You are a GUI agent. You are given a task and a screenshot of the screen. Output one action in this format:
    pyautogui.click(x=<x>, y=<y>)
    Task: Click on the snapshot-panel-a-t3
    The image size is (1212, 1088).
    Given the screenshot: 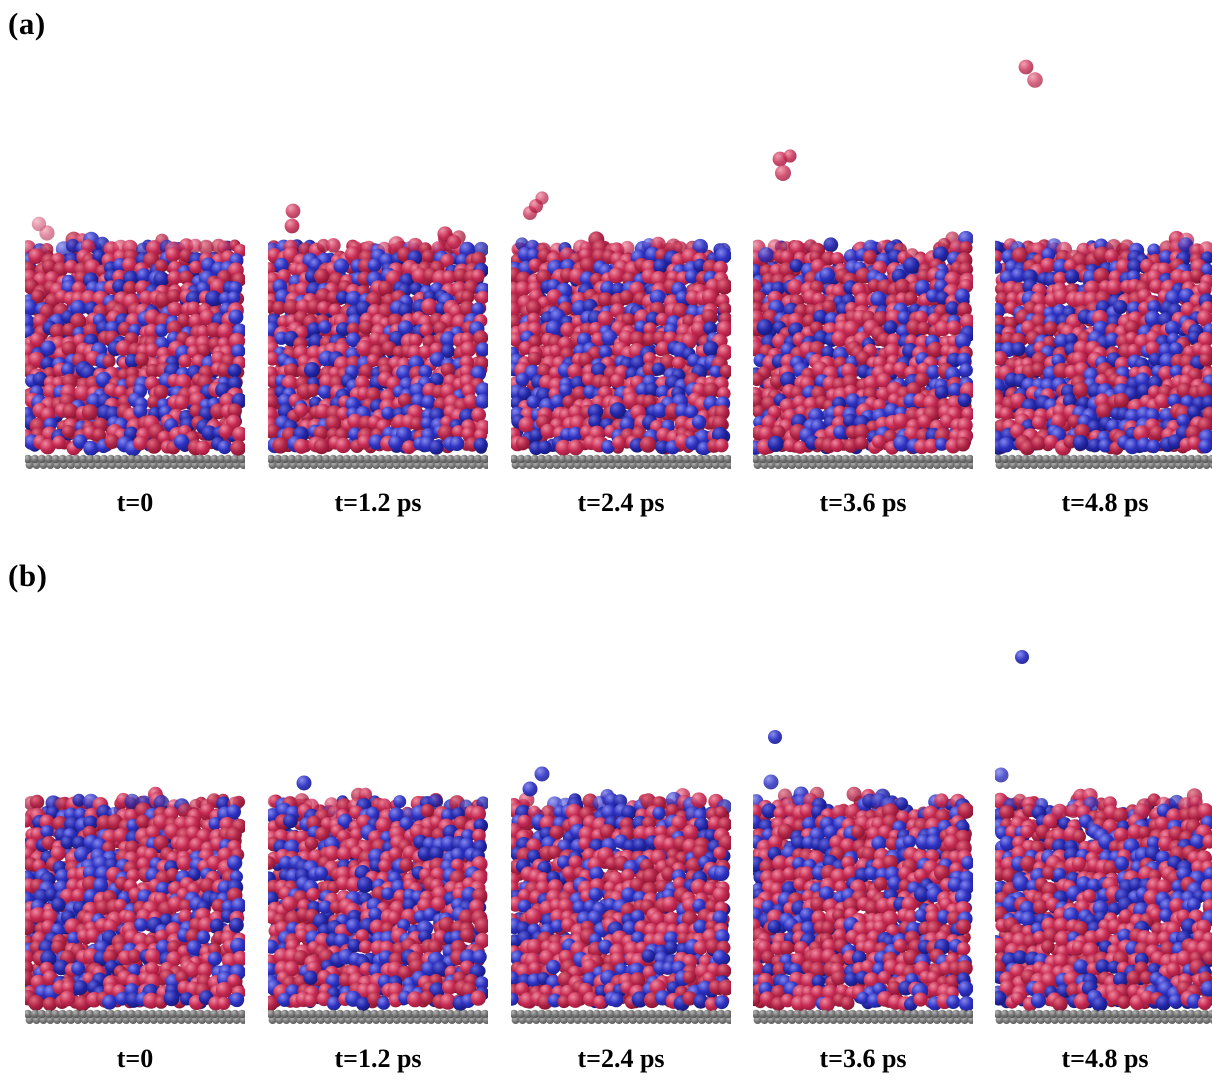 What is the action you would take?
    pyautogui.click(x=861, y=257)
    